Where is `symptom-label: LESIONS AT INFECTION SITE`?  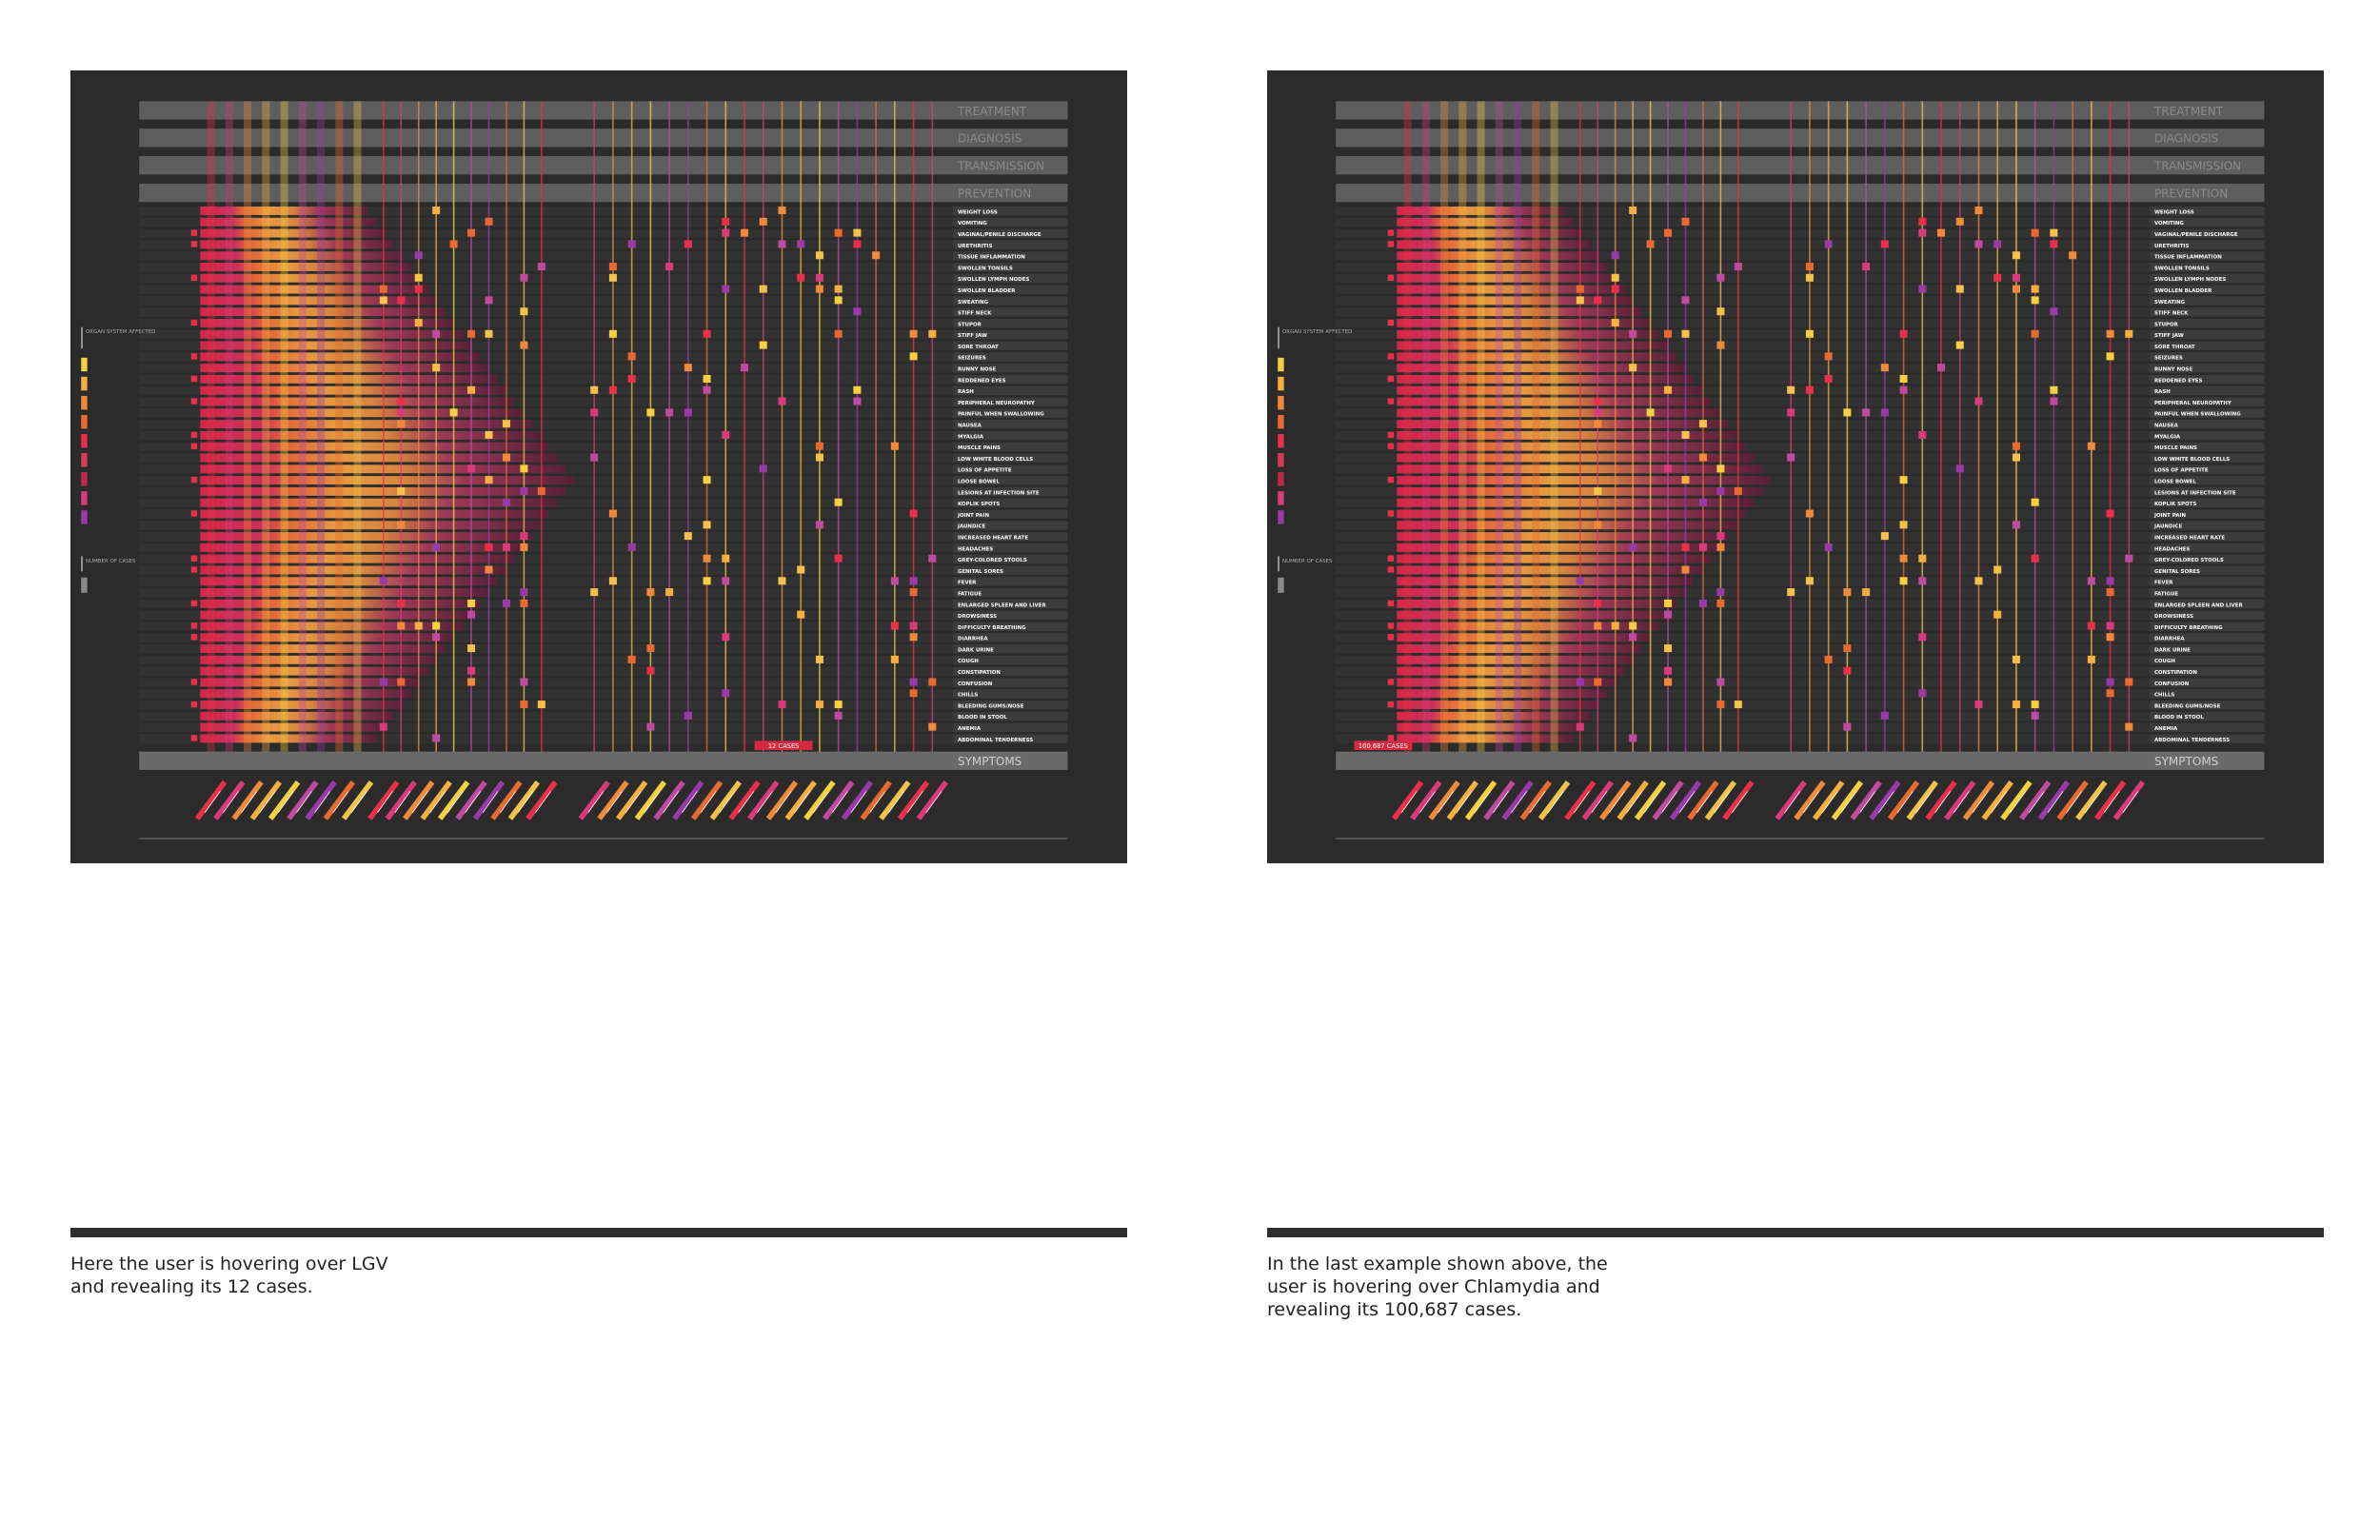
symptom-label: LESIONS AT INFECTION SITE is located at coordinates (2195, 493).